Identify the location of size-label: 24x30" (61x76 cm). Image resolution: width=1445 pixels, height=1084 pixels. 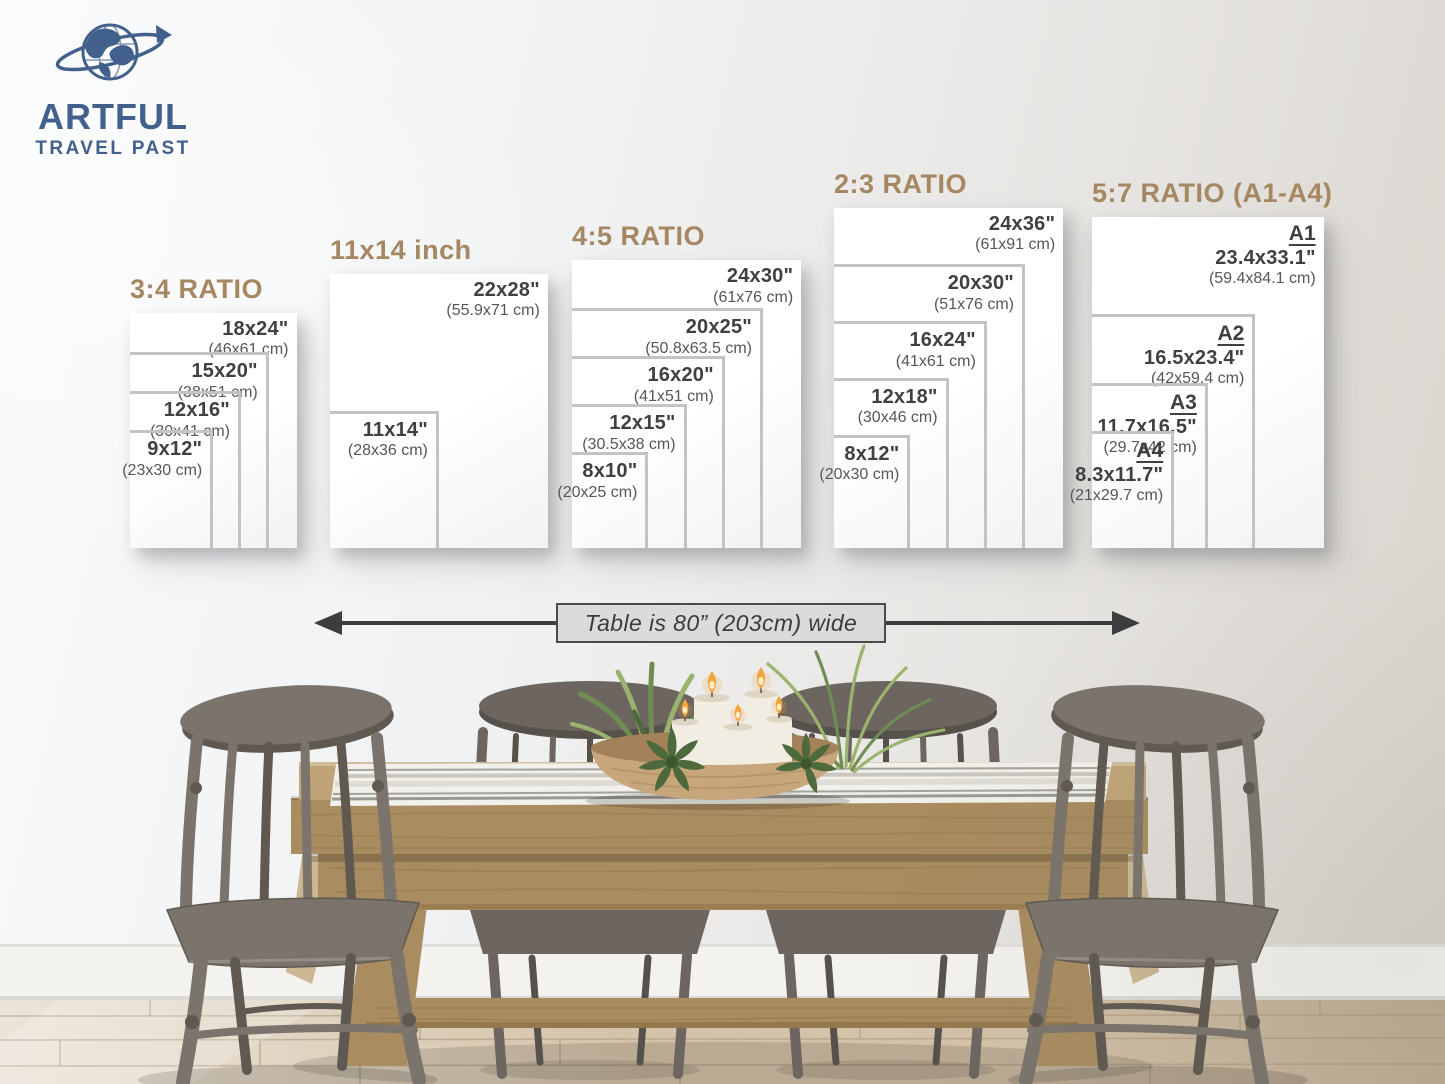
(753, 286).